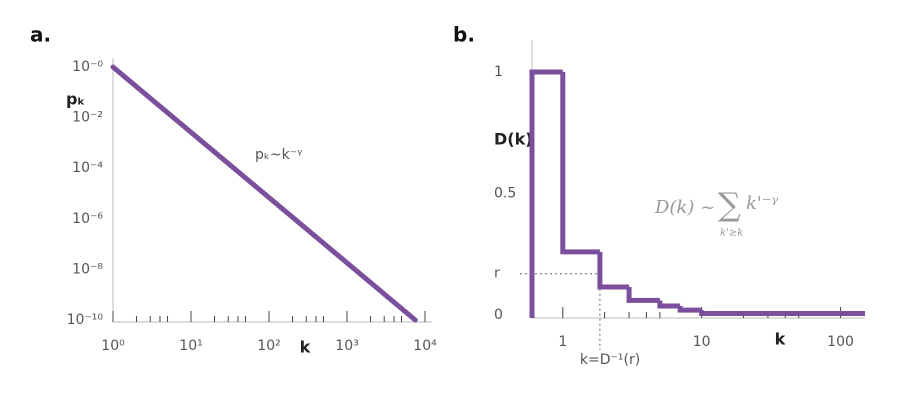  What do you see at coordinates (113, 346) in the screenshot?
I see `x-tick-label: 10⁰` at bounding box center [113, 346].